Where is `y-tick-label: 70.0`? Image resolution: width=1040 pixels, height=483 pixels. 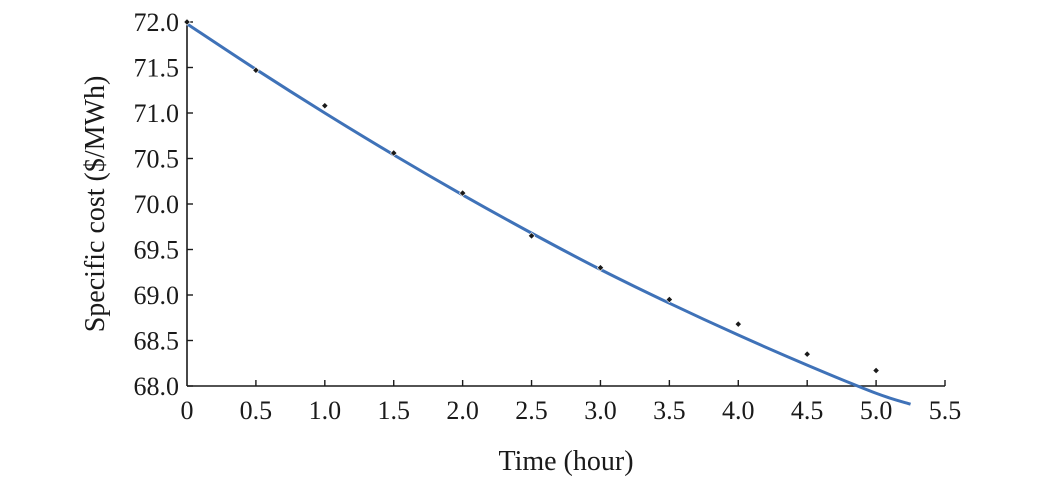
y-tick-label: 70.0 is located at coordinates (157, 204).